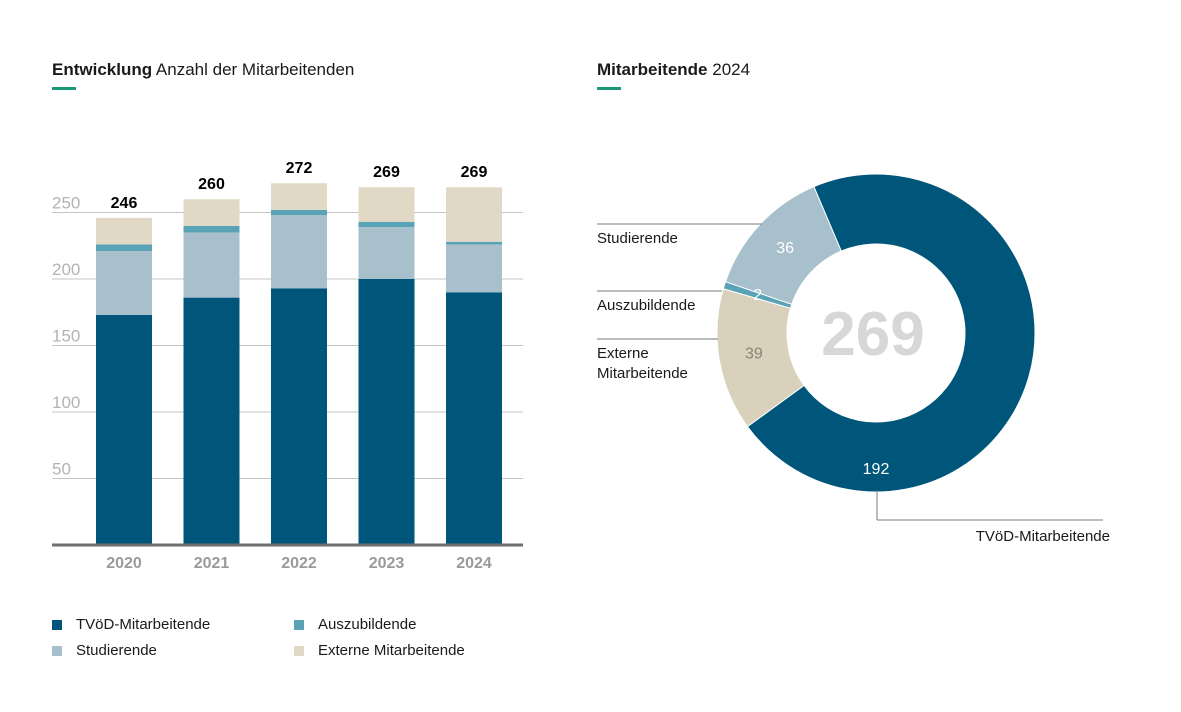  Describe the element at coordinates (299, 563) in the screenshot. I see `x-tick-label: 2022` at that location.